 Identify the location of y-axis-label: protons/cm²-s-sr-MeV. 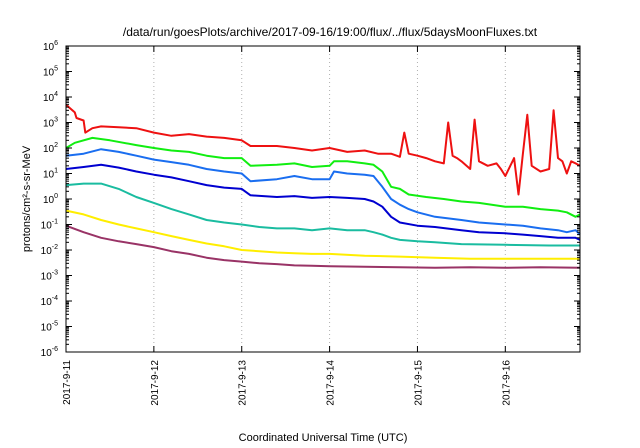
(27, 198).